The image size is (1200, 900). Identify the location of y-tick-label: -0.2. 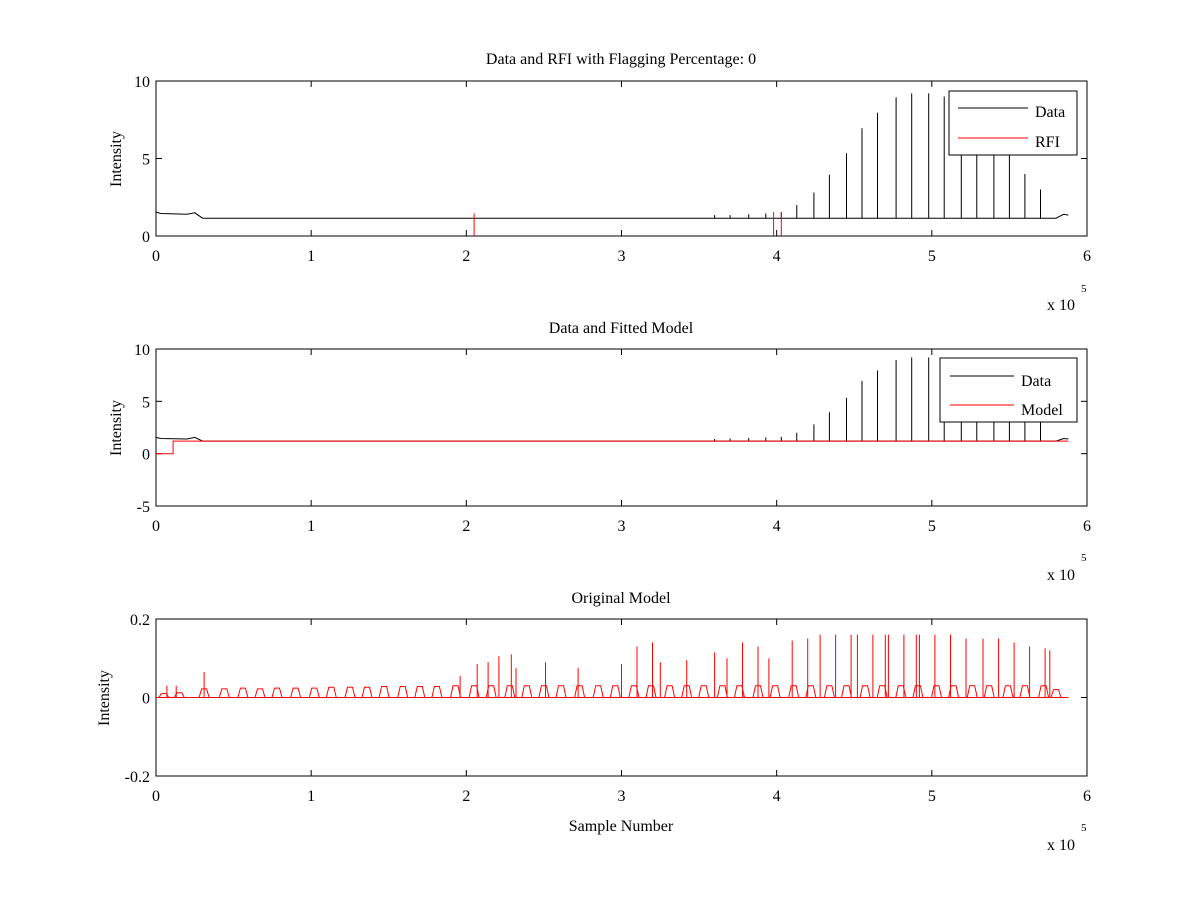
(137, 777).